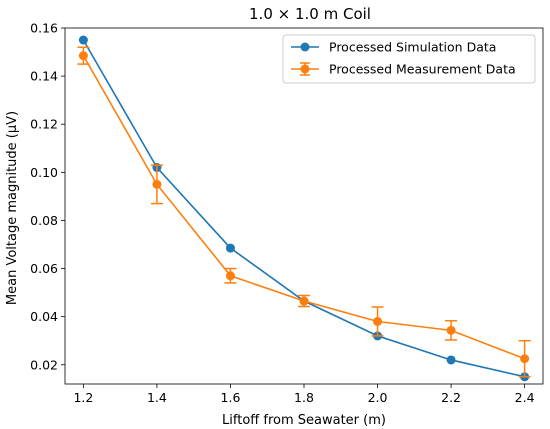 The height and width of the screenshot is (429, 550). I want to click on y-tick-label: 0.12, so click(44, 124).